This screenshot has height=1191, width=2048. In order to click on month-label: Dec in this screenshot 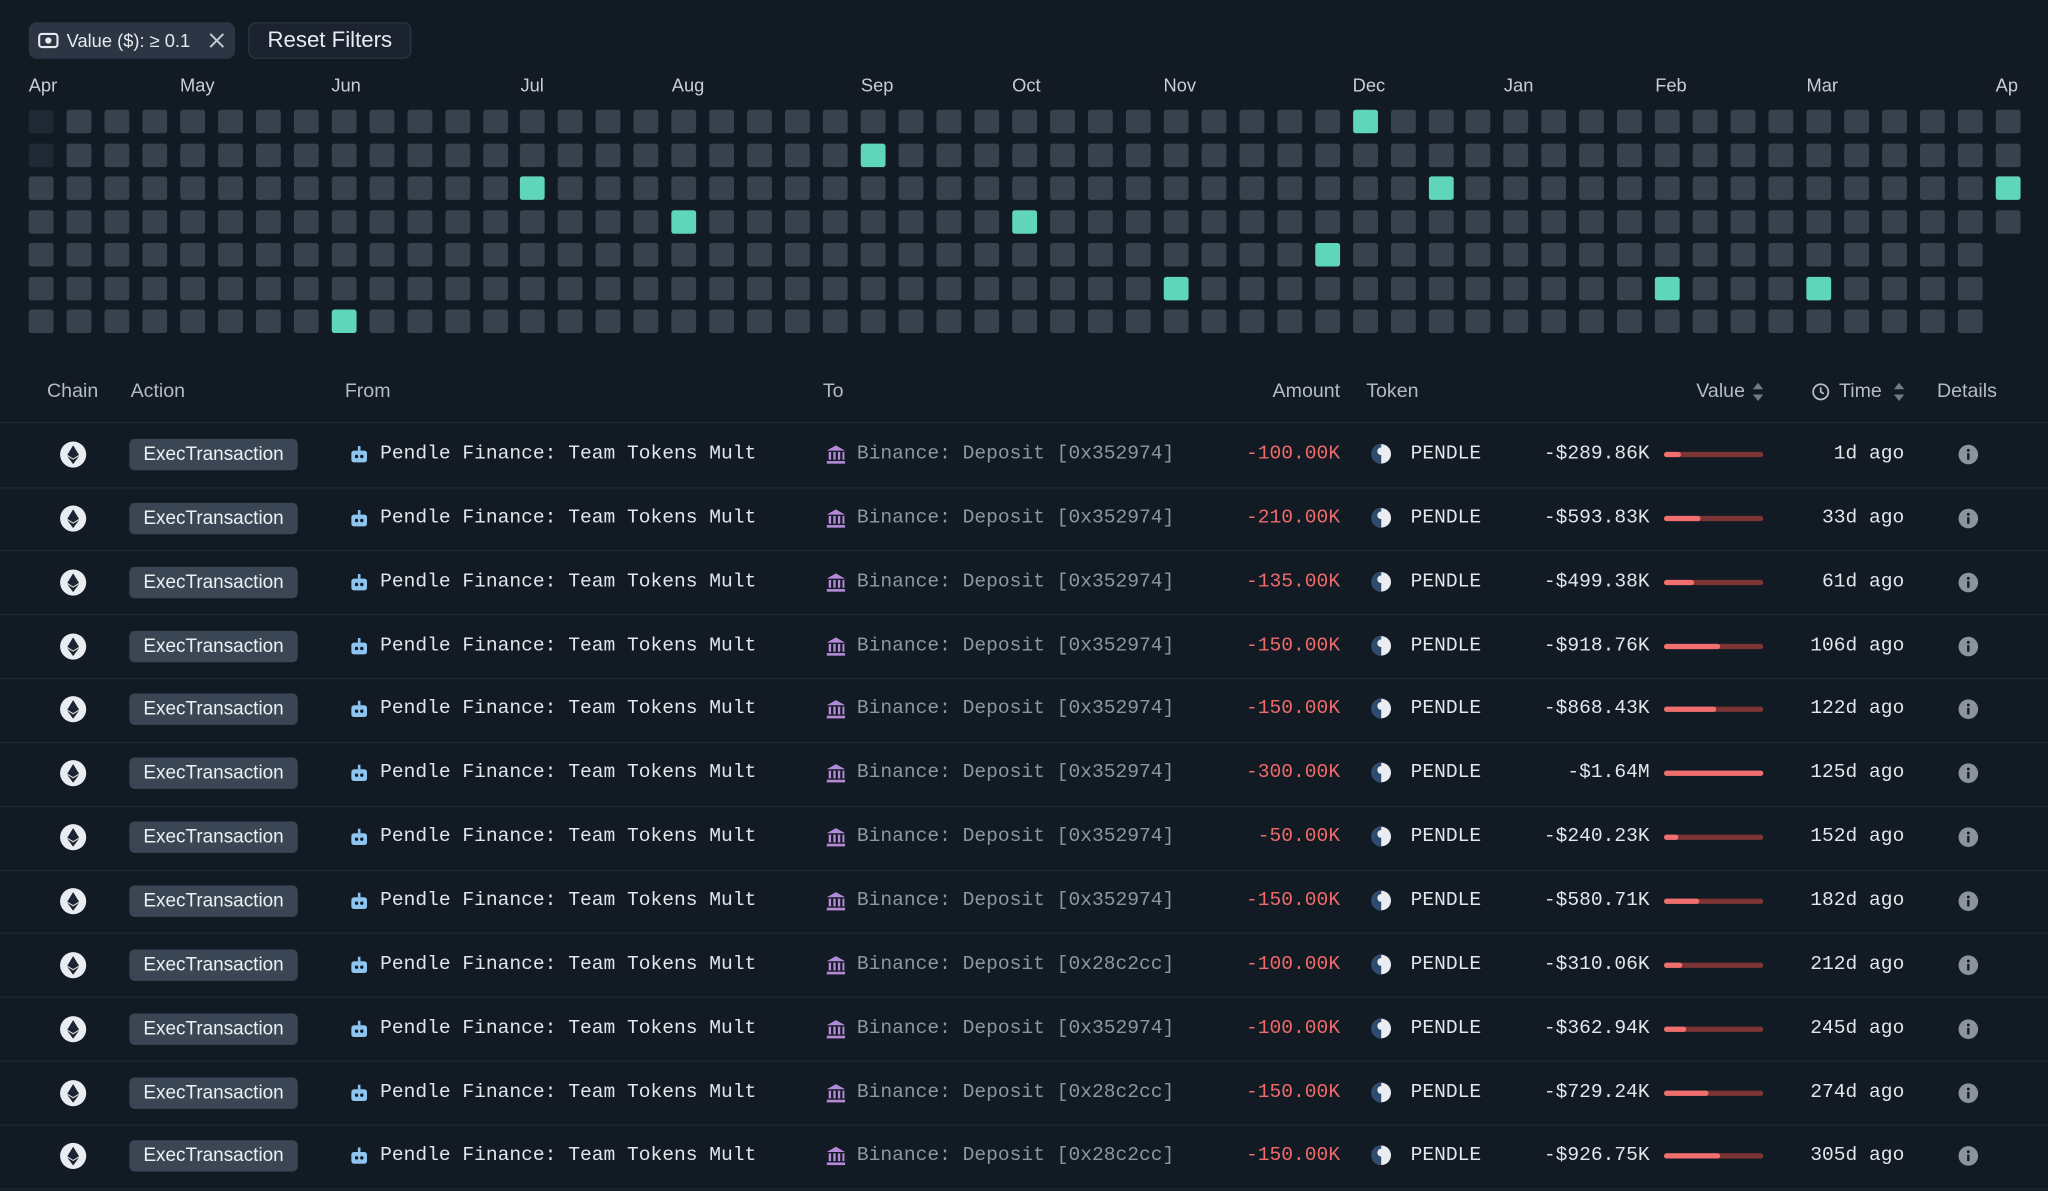, I will do `click(1369, 85)`.